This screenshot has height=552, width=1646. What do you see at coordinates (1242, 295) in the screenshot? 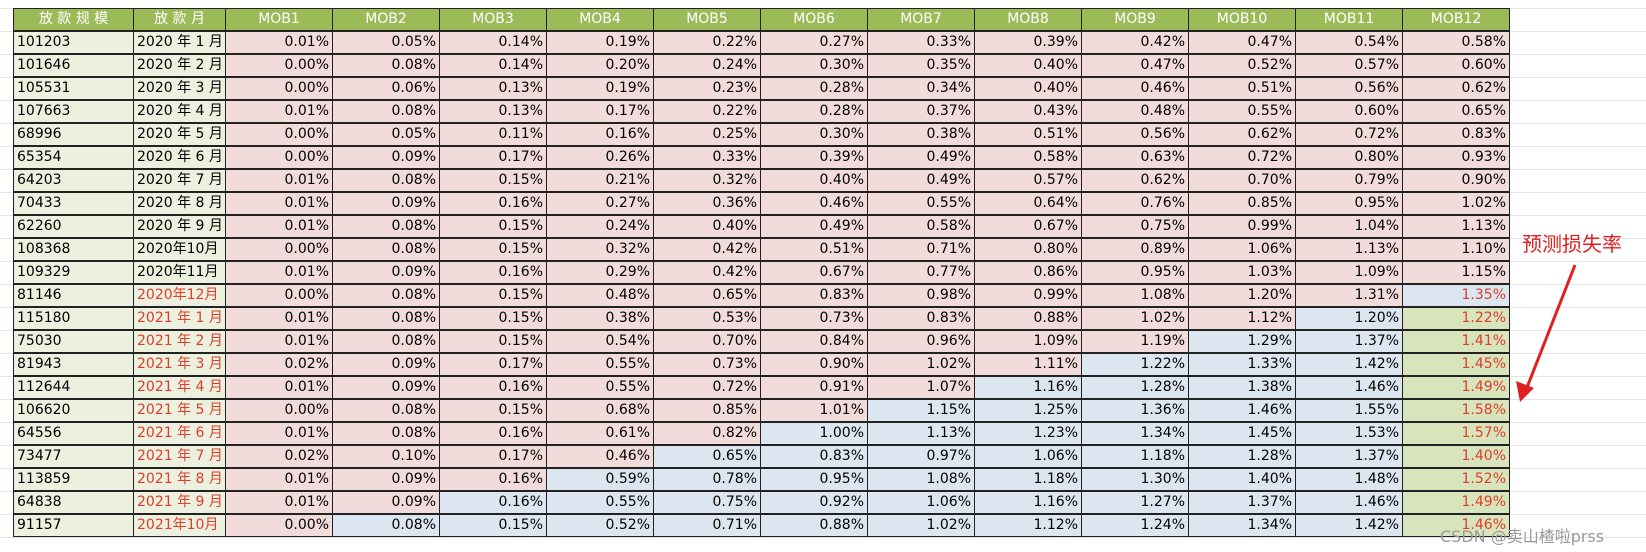
I see `value-cell: 1.20%` at bounding box center [1242, 295].